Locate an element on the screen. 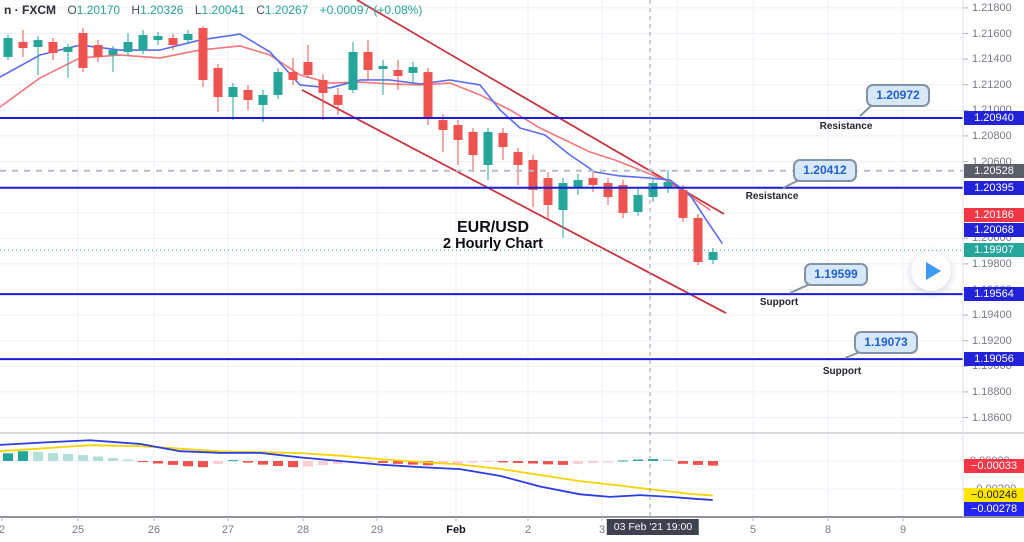  macd-line is located at coordinates (356, 470).